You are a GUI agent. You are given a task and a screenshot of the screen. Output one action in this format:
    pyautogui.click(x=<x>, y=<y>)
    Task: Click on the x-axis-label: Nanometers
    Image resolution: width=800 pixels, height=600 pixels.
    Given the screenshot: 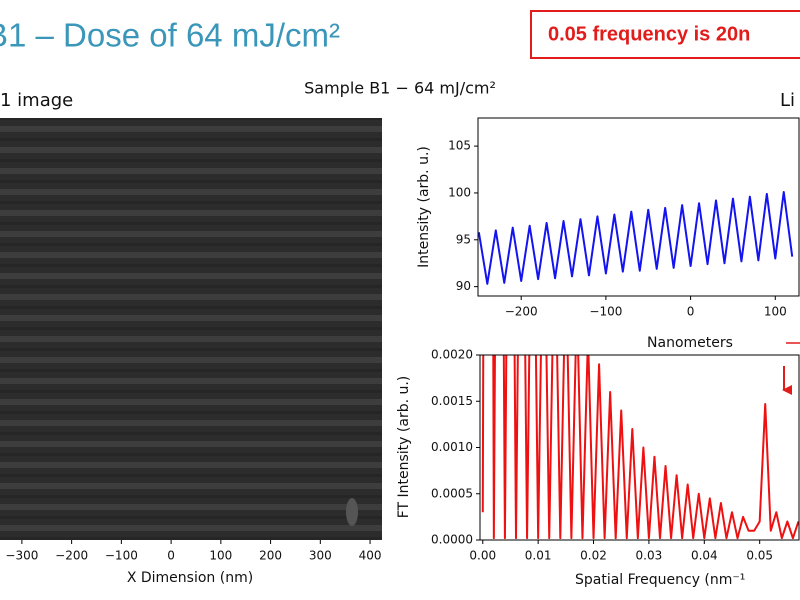 What is the action you would take?
    pyautogui.click(x=690, y=343)
    